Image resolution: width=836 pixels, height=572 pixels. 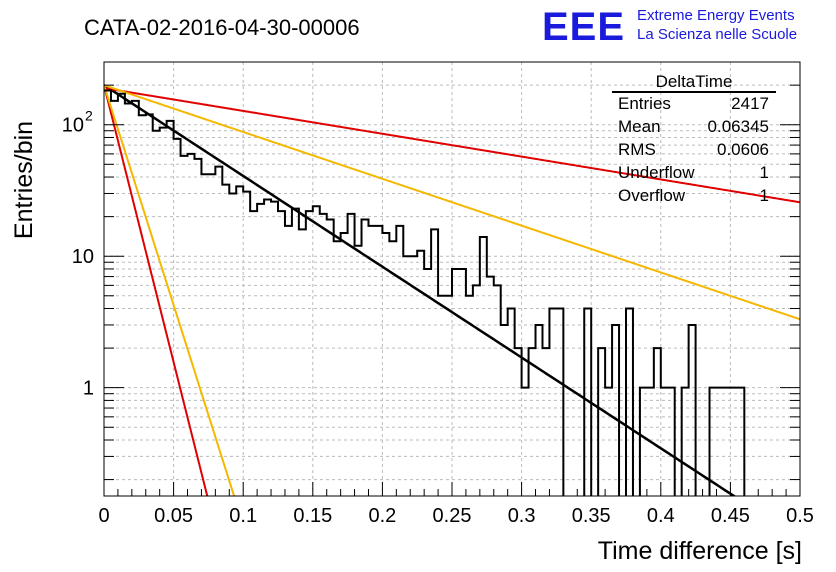 What do you see at coordinates (750, 103) in the screenshot?
I see `stats-value: 2417` at bounding box center [750, 103].